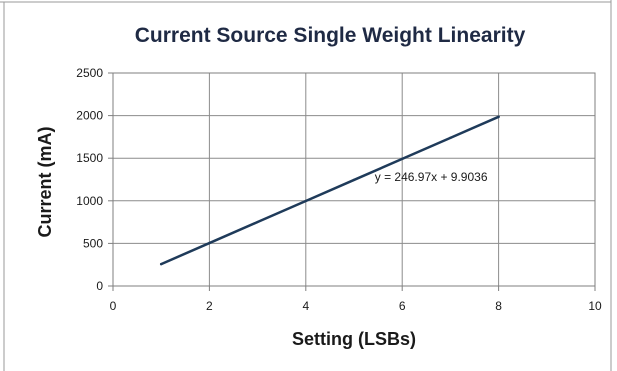 The width and height of the screenshot is (617, 371). What do you see at coordinates (402, 306) in the screenshot?
I see `x-tick-label: 6` at bounding box center [402, 306].